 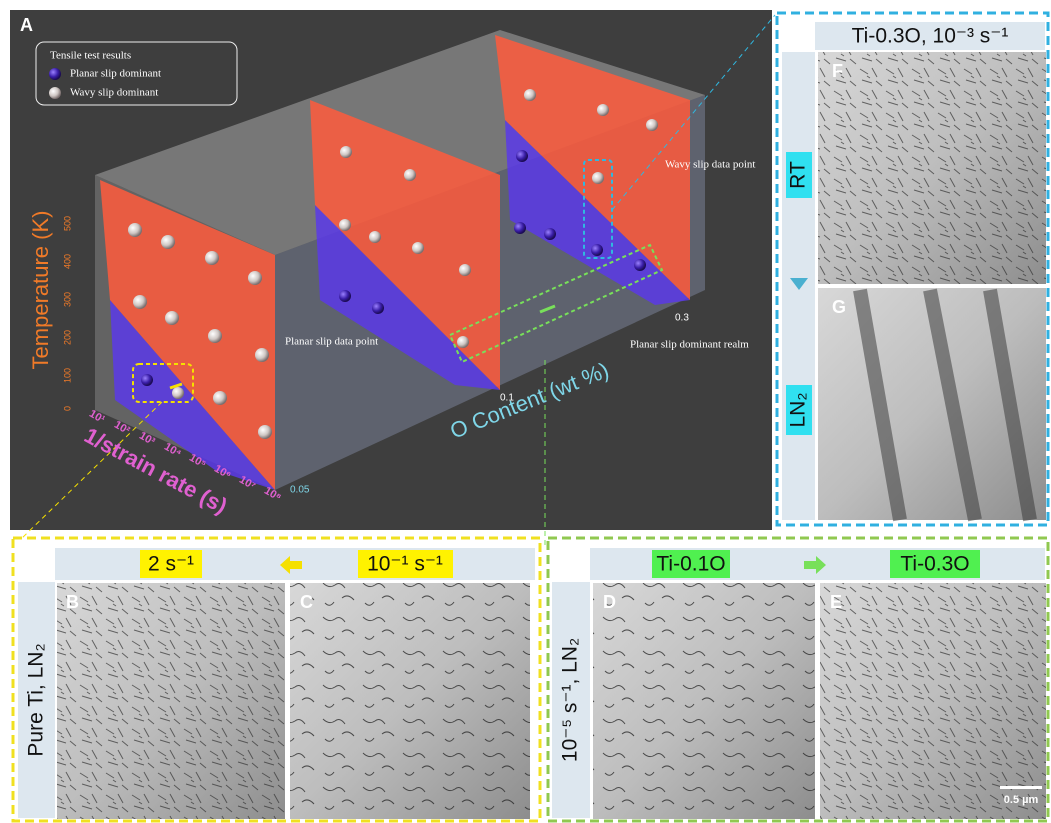 I want to click on planar-region, so click(x=597, y=212).